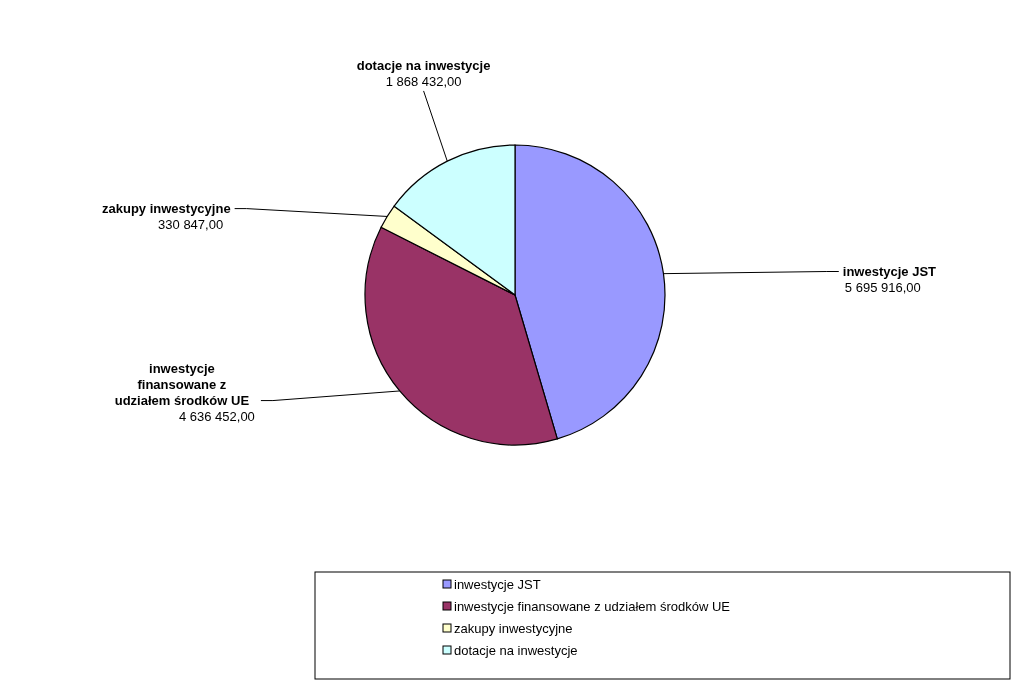 Image resolution: width=1011 pixels, height=680 pixels. I want to click on legend-label: zakupy inwestycyjne, so click(513, 628).